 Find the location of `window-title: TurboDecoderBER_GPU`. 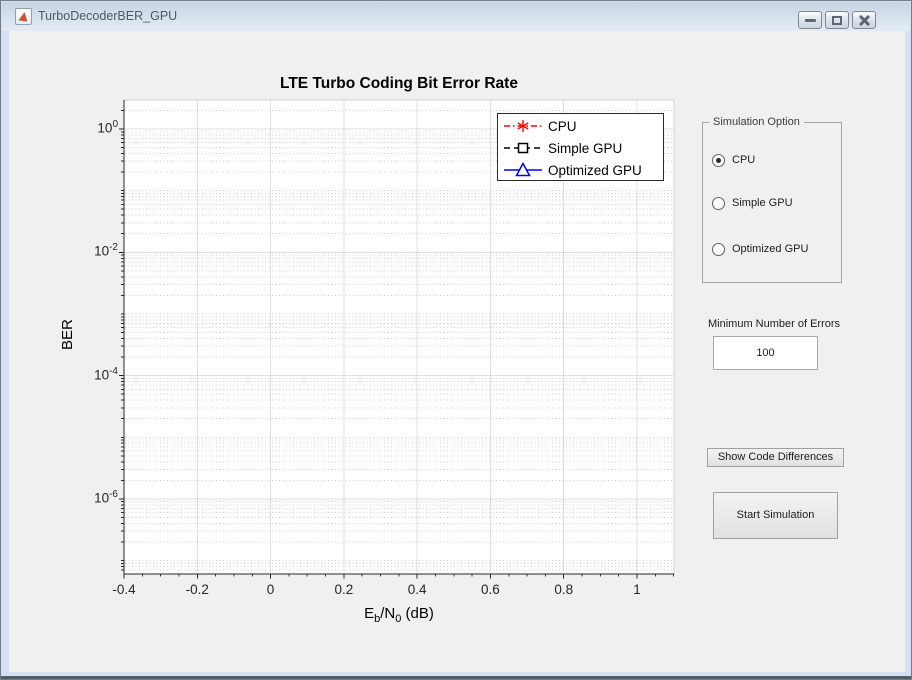

window-title: TurboDecoderBER_GPU is located at coordinates (108, 16).